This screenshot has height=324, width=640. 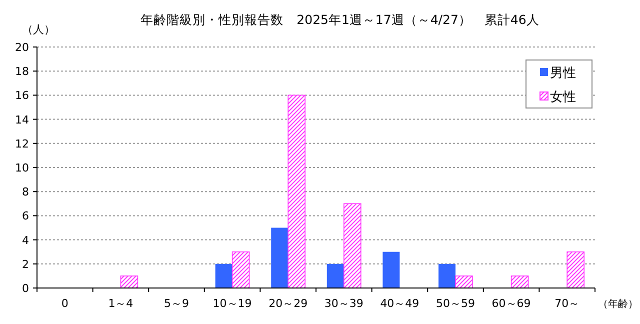 What do you see at coordinates (563, 97) in the screenshot?
I see `legend-label: 女性` at bounding box center [563, 97].